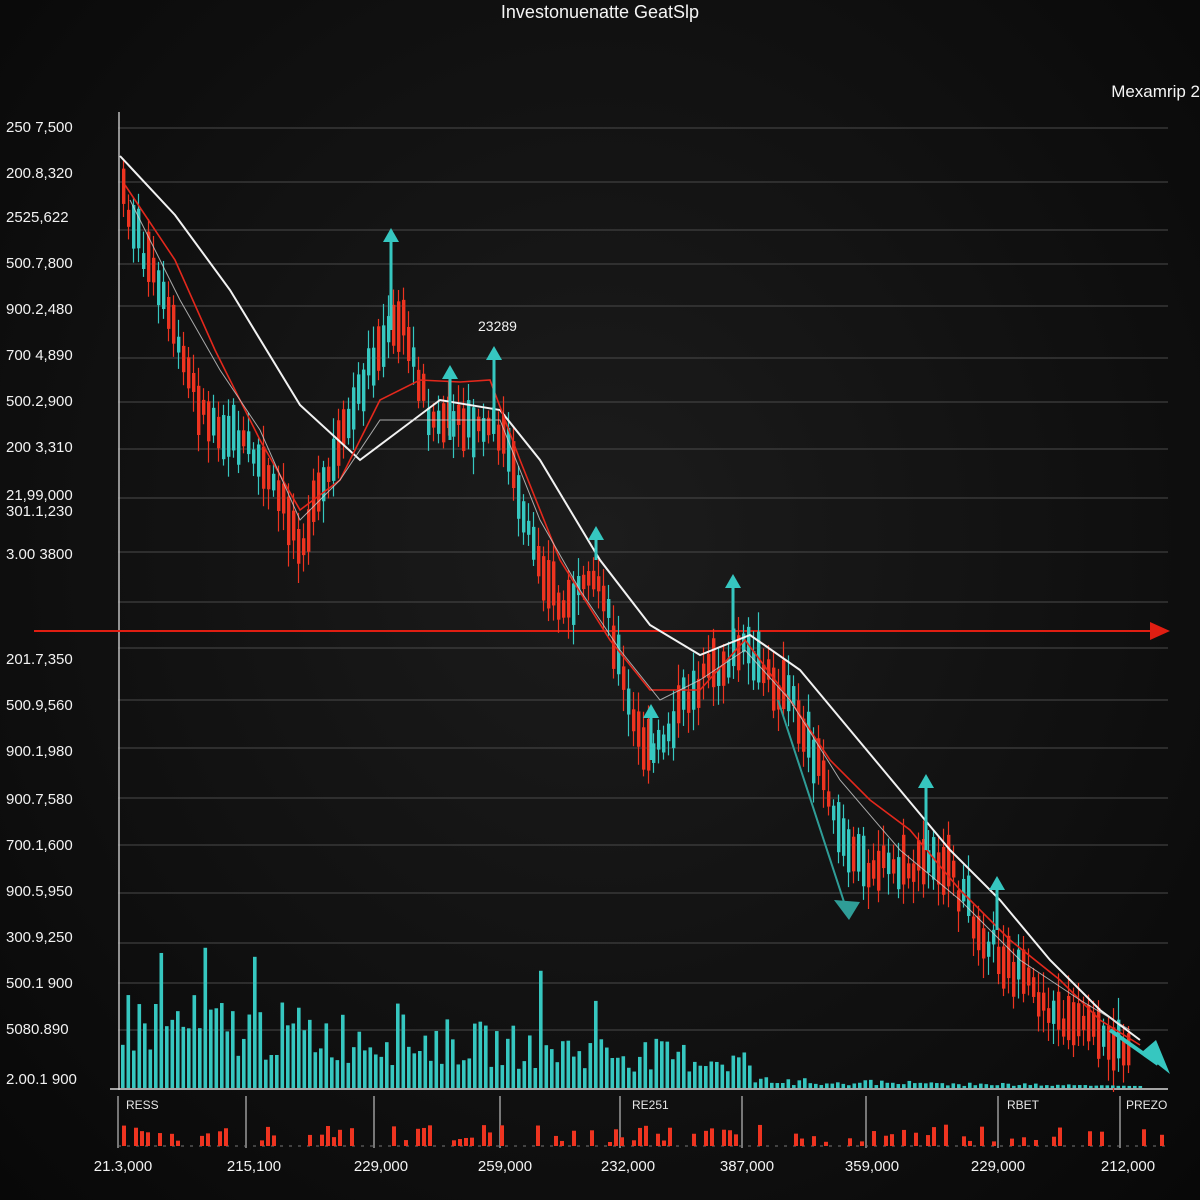 This screenshot has width=1200, height=1200. Describe the element at coordinates (39, 127) in the screenshot. I see `y-tick-label: 250 7,500` at that location.